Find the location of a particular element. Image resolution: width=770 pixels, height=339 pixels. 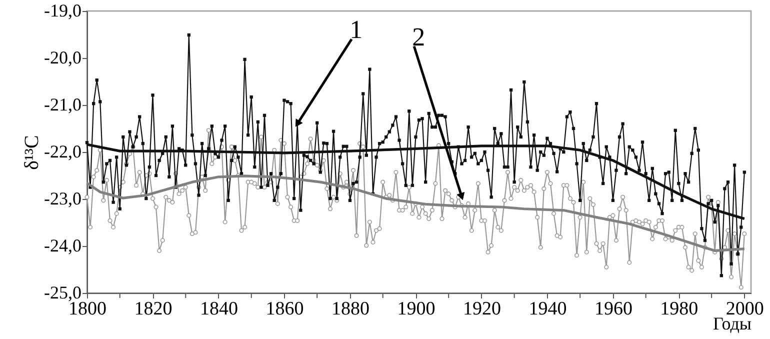

annotation: 2 is located at coordinates (419, 37).